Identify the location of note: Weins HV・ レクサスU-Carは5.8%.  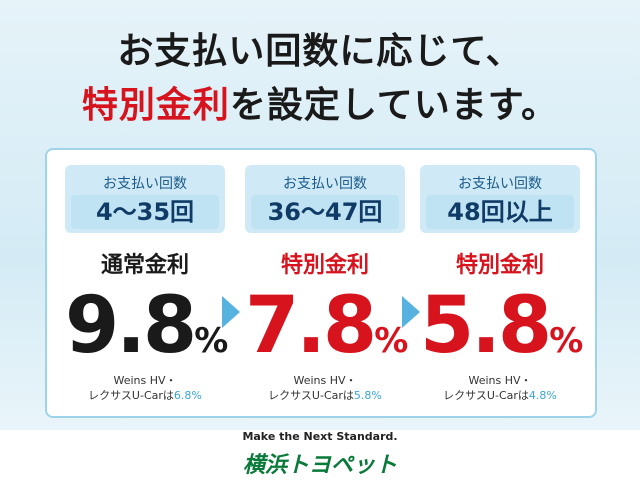
(325, 388).